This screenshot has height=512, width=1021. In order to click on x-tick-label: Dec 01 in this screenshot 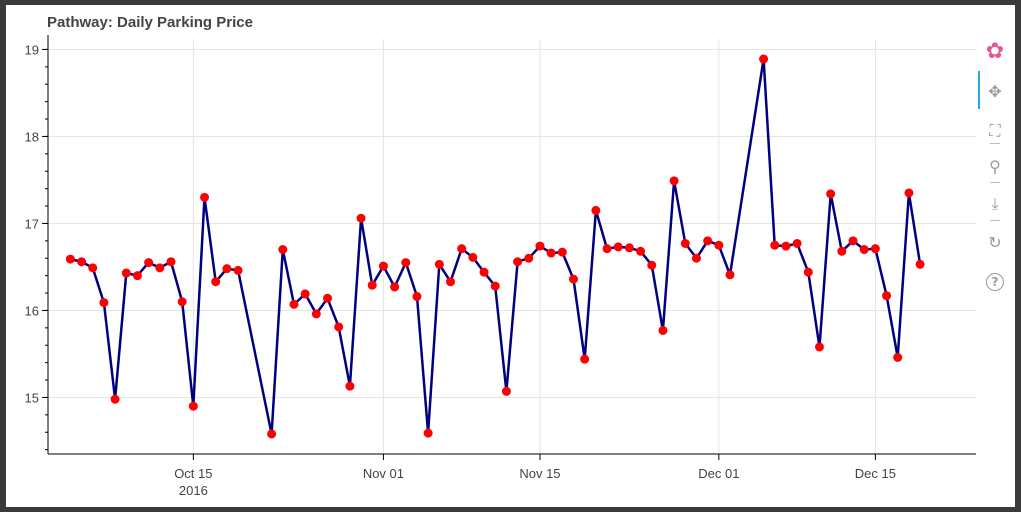, I will do `click(718, 473)`.